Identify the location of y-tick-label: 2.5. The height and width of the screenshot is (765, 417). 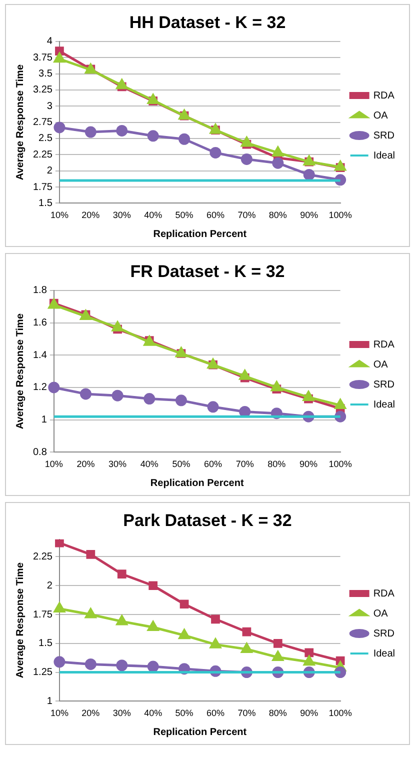
(45, 138).